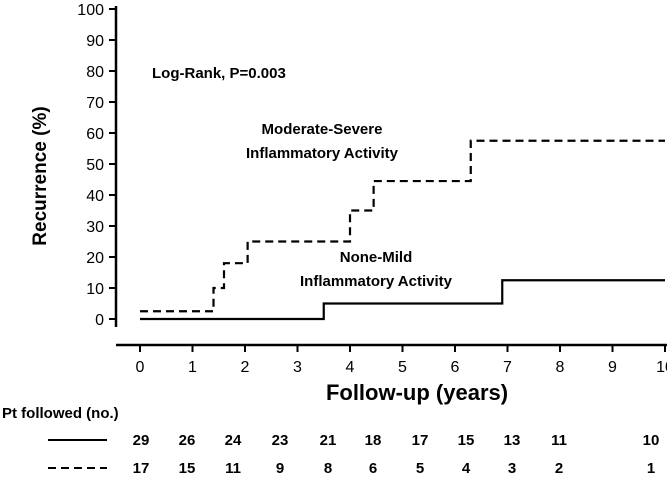 This screenshot has width=667, height=480. Describe the element at coordinates (99, 320) in the screenshot. I see `y-tick-label-0: 0` at that location.